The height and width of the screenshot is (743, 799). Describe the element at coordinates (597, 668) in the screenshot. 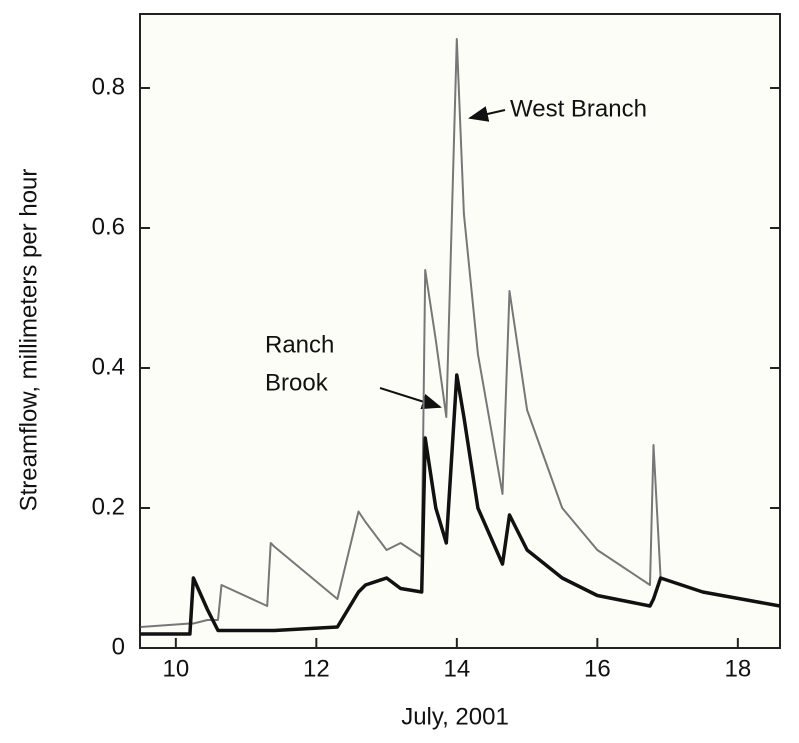

I see `x-tick-label: 16` at that location.